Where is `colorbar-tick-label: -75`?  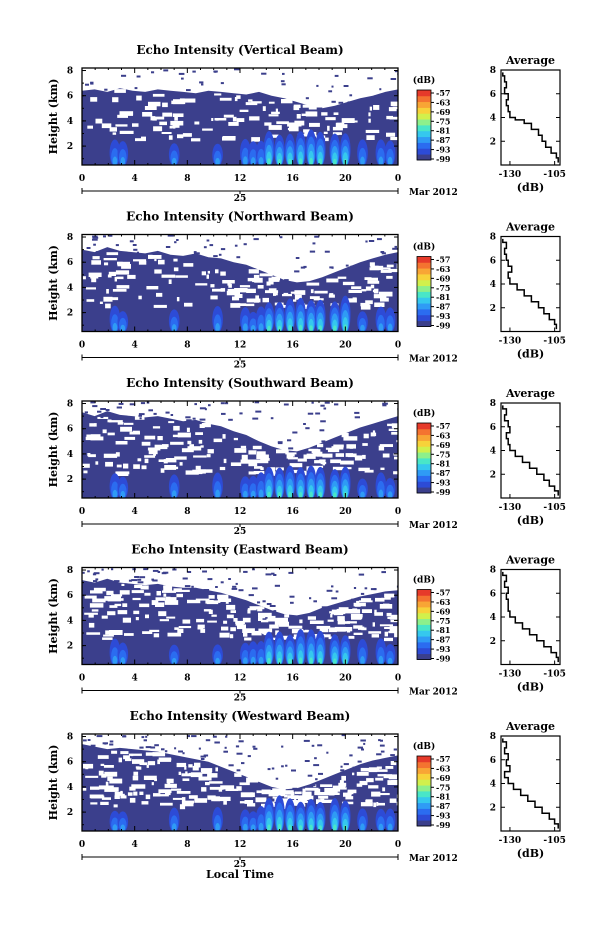
colorbar-tick-label: -75 is located at coordinates (443, 787).